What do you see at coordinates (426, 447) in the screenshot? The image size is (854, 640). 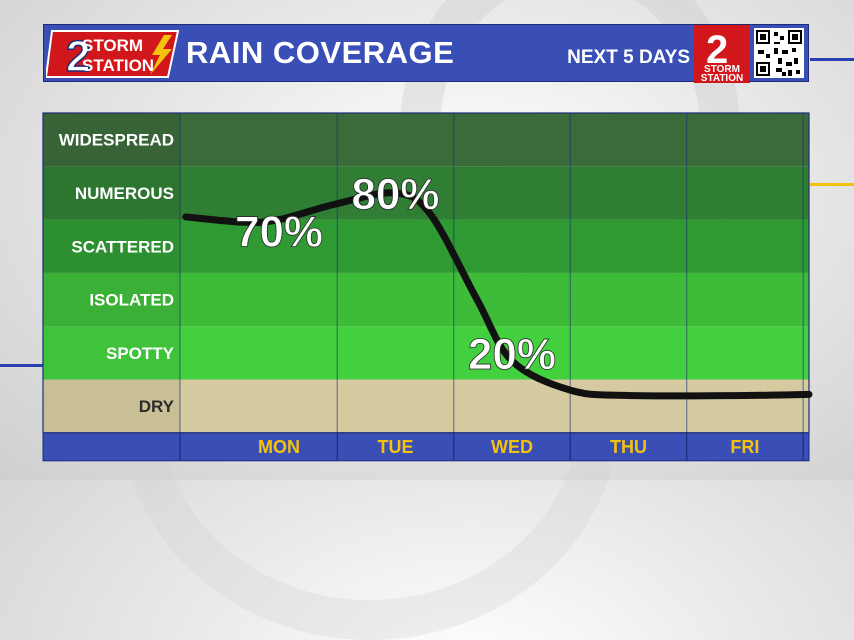 I see `x-axis-bar` at bounding box center [426, 447].